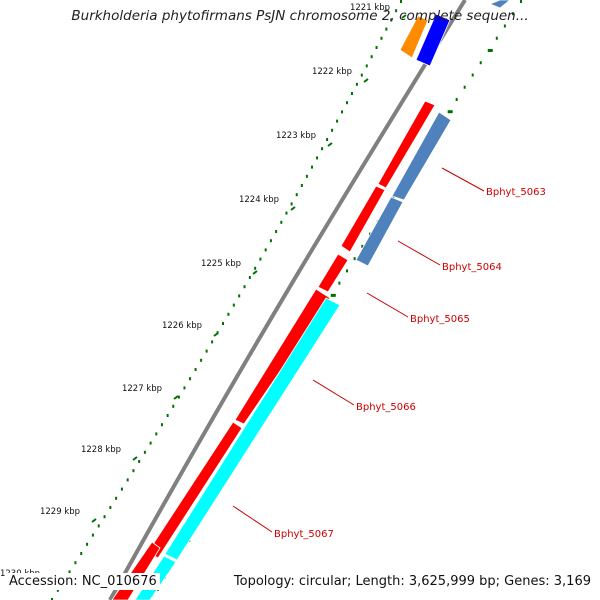 The image size is (600, 600). What do you see at coordinates (296, 136) in the screenshot?
I see `tick-label: 1223 kbp` at bounding box center [296, 136].